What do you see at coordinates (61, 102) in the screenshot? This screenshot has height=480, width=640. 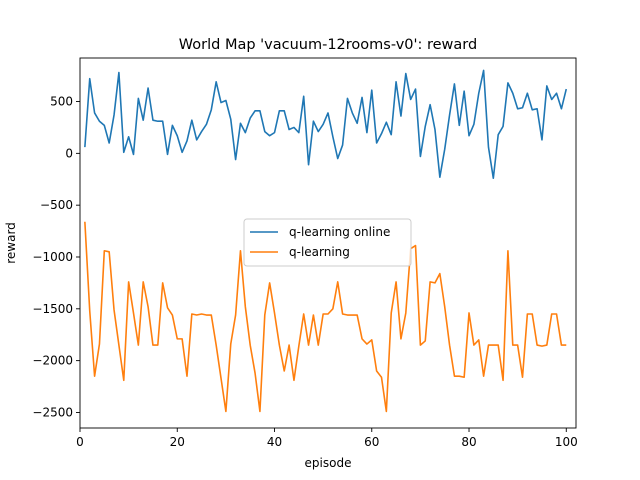 I see `y-tick-label: 500` at bounding box center [61, 102].